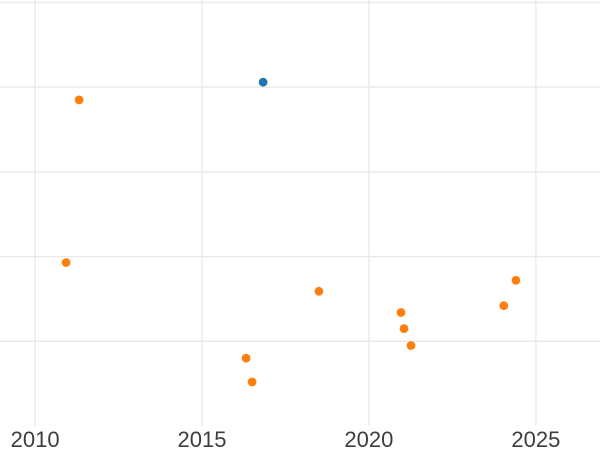  Describe the element at coordinates (368, 438) in the screenshot. I see `x-tick-label-2020: 2020` at that location.